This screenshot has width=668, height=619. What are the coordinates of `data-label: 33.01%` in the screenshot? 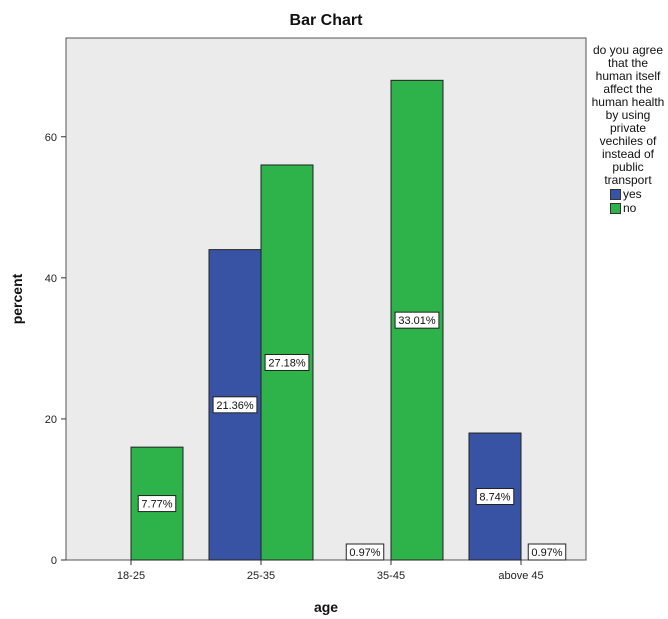 It's located at (417, 320).